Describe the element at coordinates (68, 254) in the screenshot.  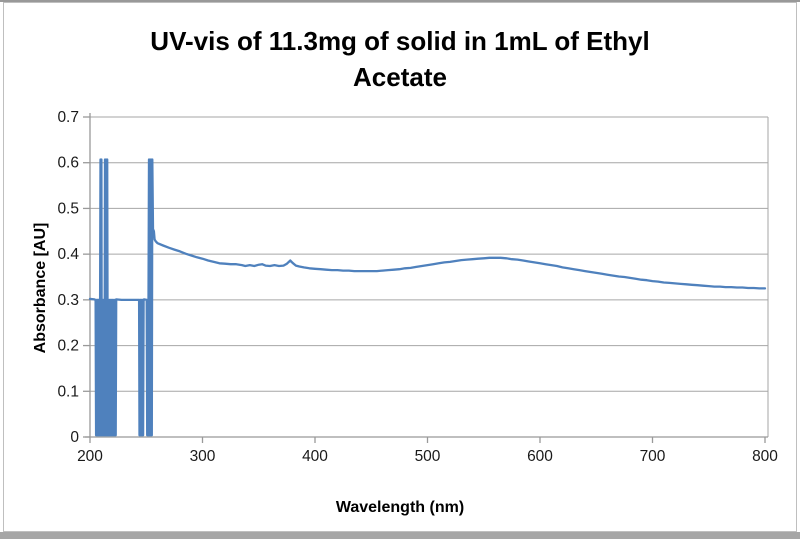
I see `y-tick-label: 0.4` at that location.